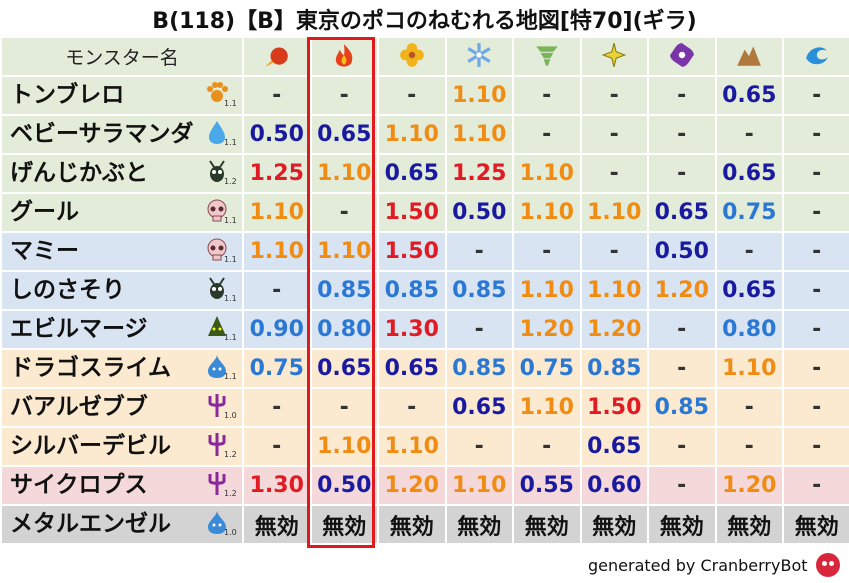 The height and width of the screenshot is (583, 849). What do you see at coordinates (425, 212) in the screenshot?
I see `table-row: グール 1.1 1.10-1.50 0.50 1.10 1.10 0.65 0.75-` at bounding box center [425, 212].